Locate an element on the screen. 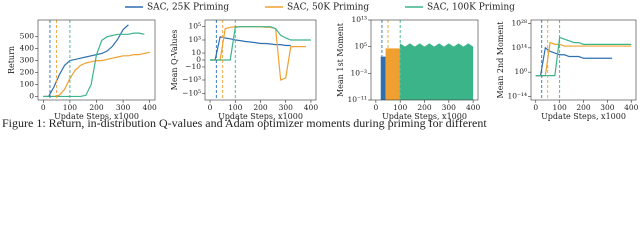 This screenshot has width=640, height=240. y-axis-label: Mean 2nd Moment is located at coordinates (500, 60).